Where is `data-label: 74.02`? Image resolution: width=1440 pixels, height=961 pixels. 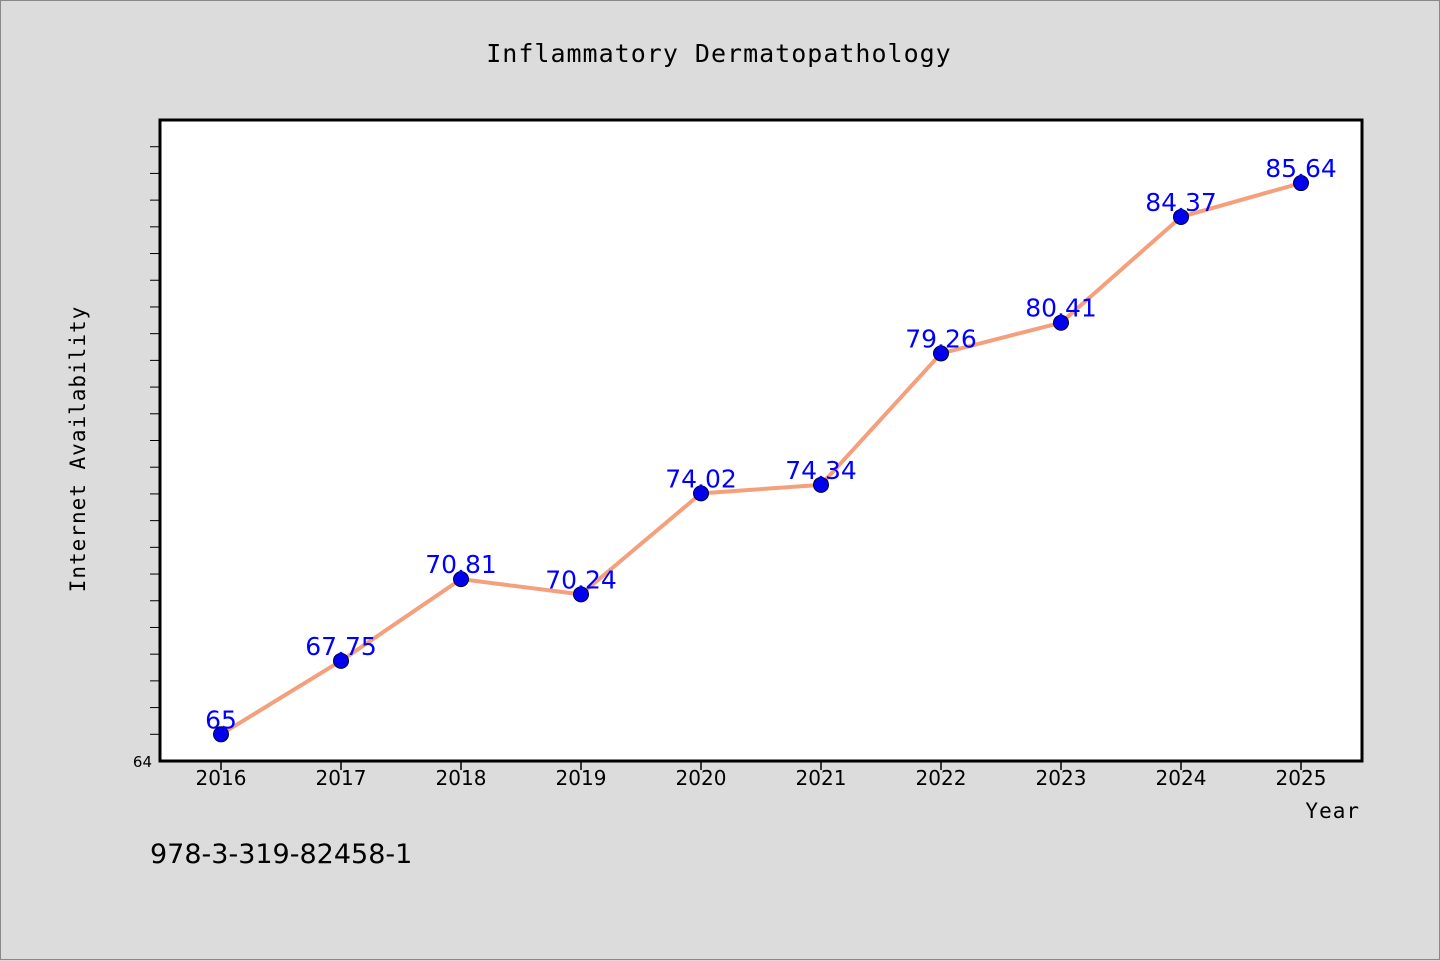
data-label: 74.02 is located at coordinates (701, 478).